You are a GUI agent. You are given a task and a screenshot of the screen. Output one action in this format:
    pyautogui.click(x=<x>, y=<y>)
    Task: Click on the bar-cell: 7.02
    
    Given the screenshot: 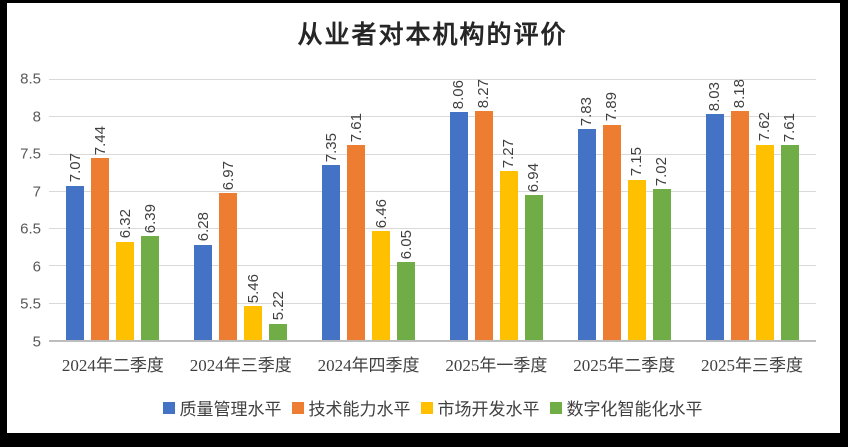 What is the action you would take?
    pyautogui.click(x=661, y=209)
    